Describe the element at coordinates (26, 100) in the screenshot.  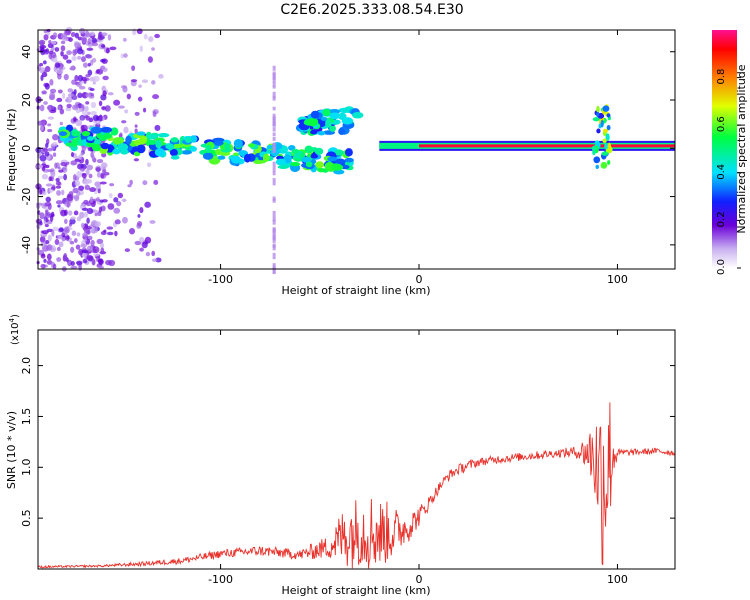
I see `y-tick-label: 20` at that location.